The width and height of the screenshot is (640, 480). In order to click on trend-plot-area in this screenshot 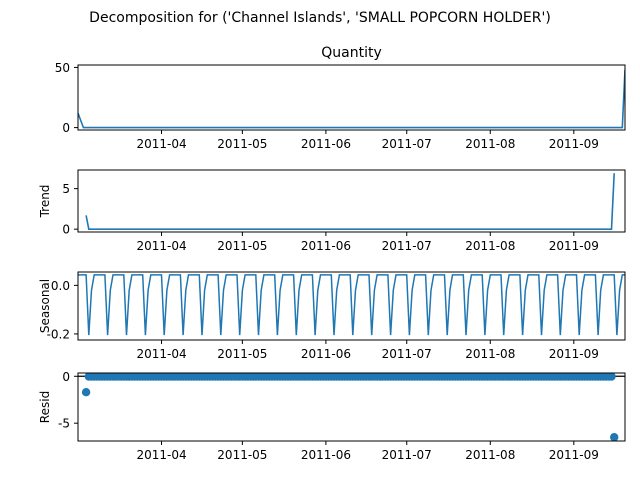, I will do `click(350, 201)`.